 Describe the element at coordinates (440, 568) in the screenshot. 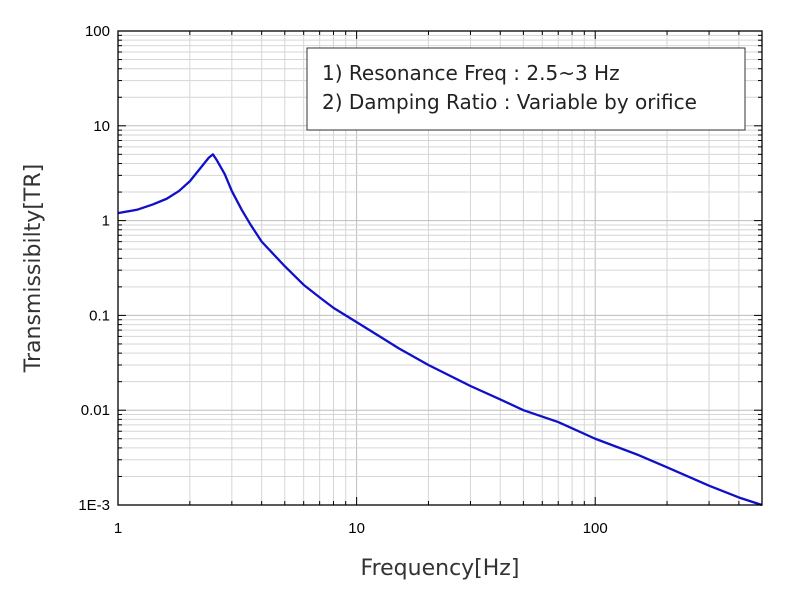

I see `x-axis-title: Frequency[Hz]` at that location.